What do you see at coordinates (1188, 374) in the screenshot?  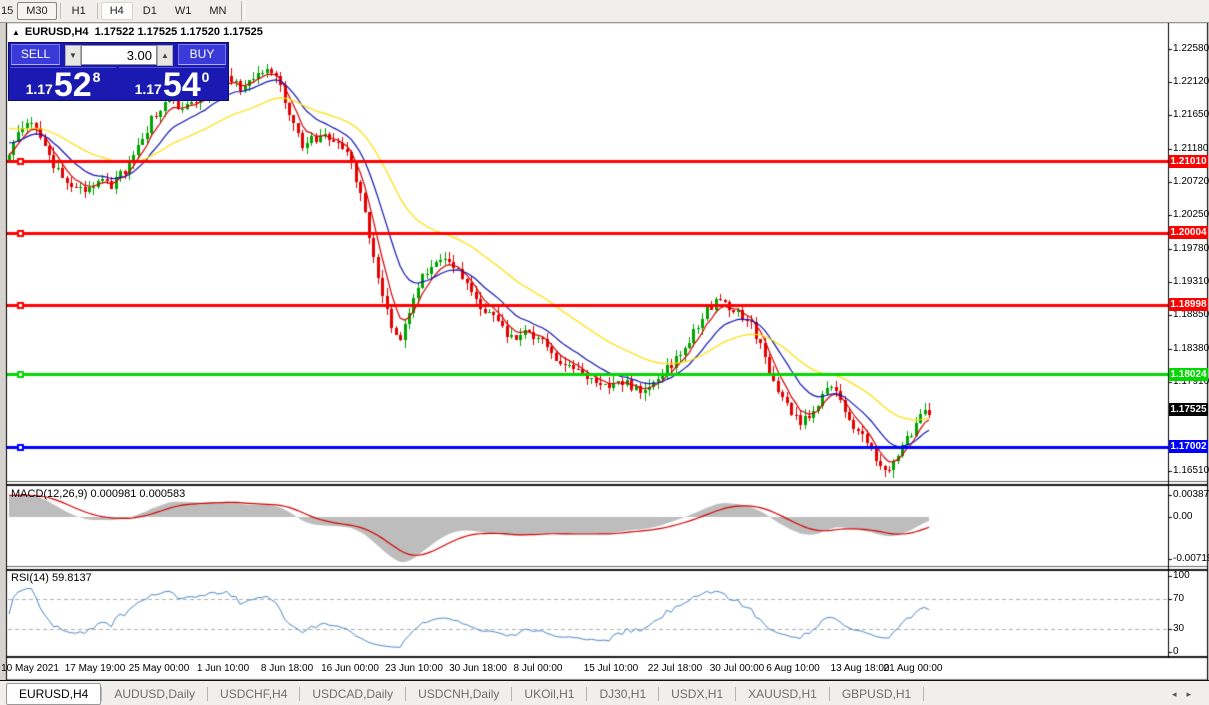 I see `level-price-label: 1.18024` at bounding box center [1188, 374].